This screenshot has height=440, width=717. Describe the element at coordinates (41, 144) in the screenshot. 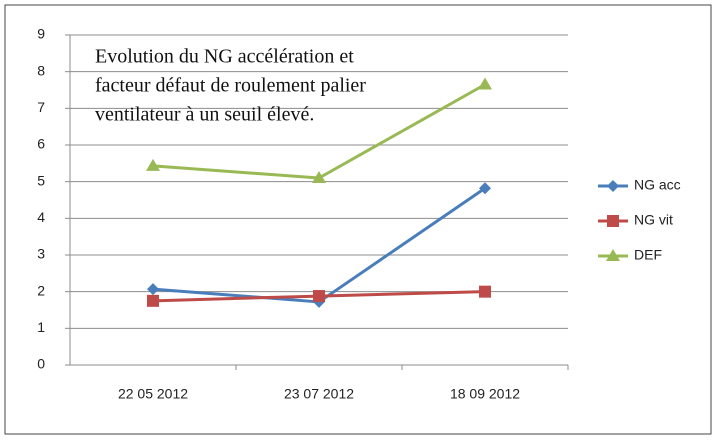

I see `y-tick-label: 6` at that location.